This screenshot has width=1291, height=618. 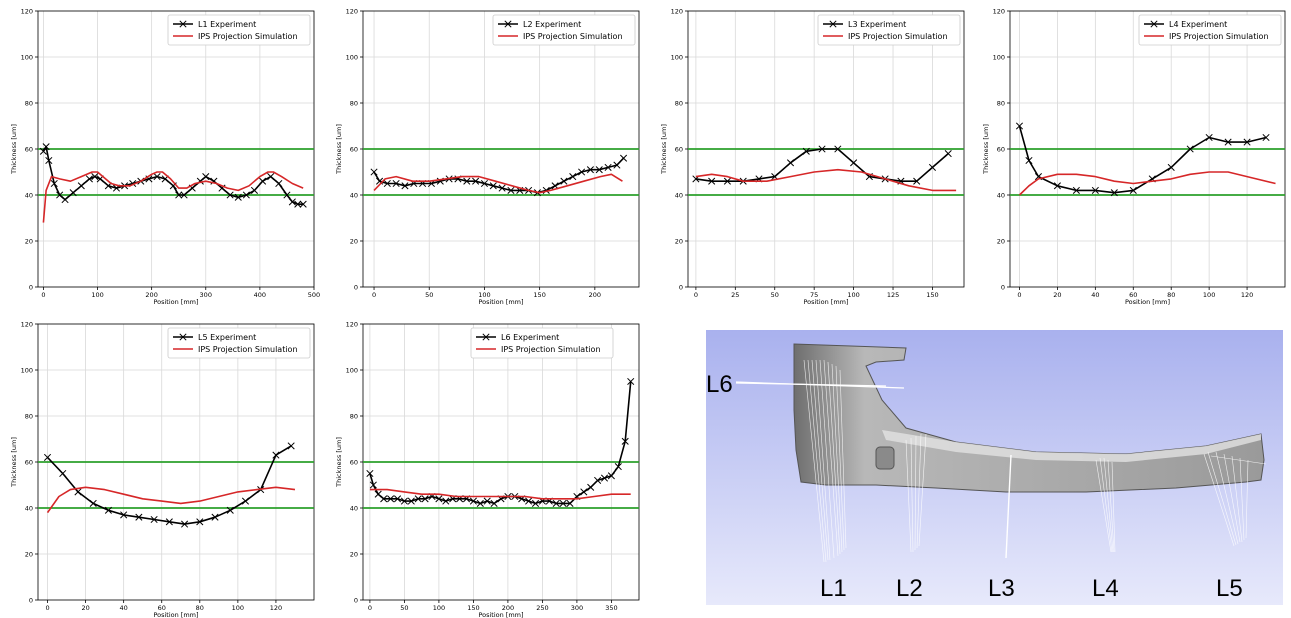 I want to click on l5-fan, so click(x=1235, y=499).